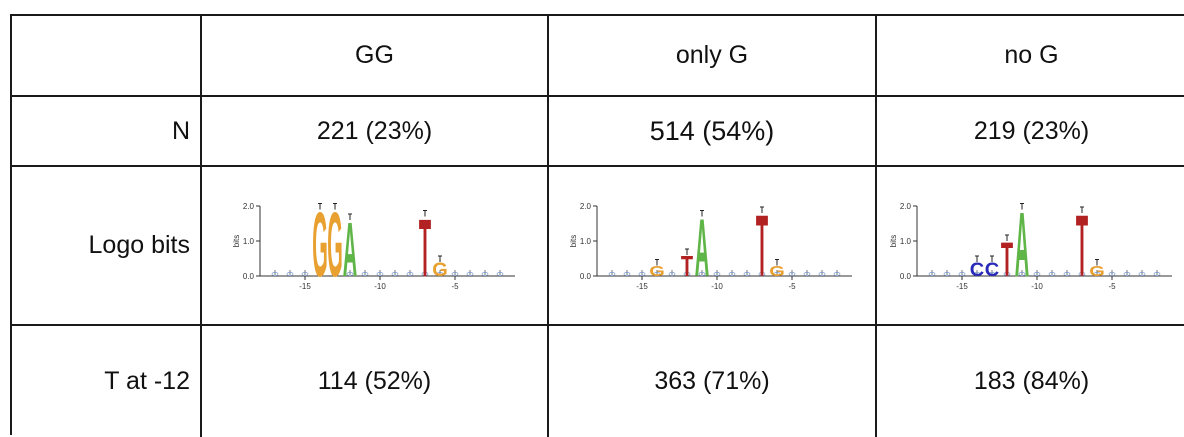 The image size is (1184, 437). I want to click on cell-logo-only-g: 0.0 1.0 2.0 bits -15 -10 -5 G T A T G, so click(713, 246).